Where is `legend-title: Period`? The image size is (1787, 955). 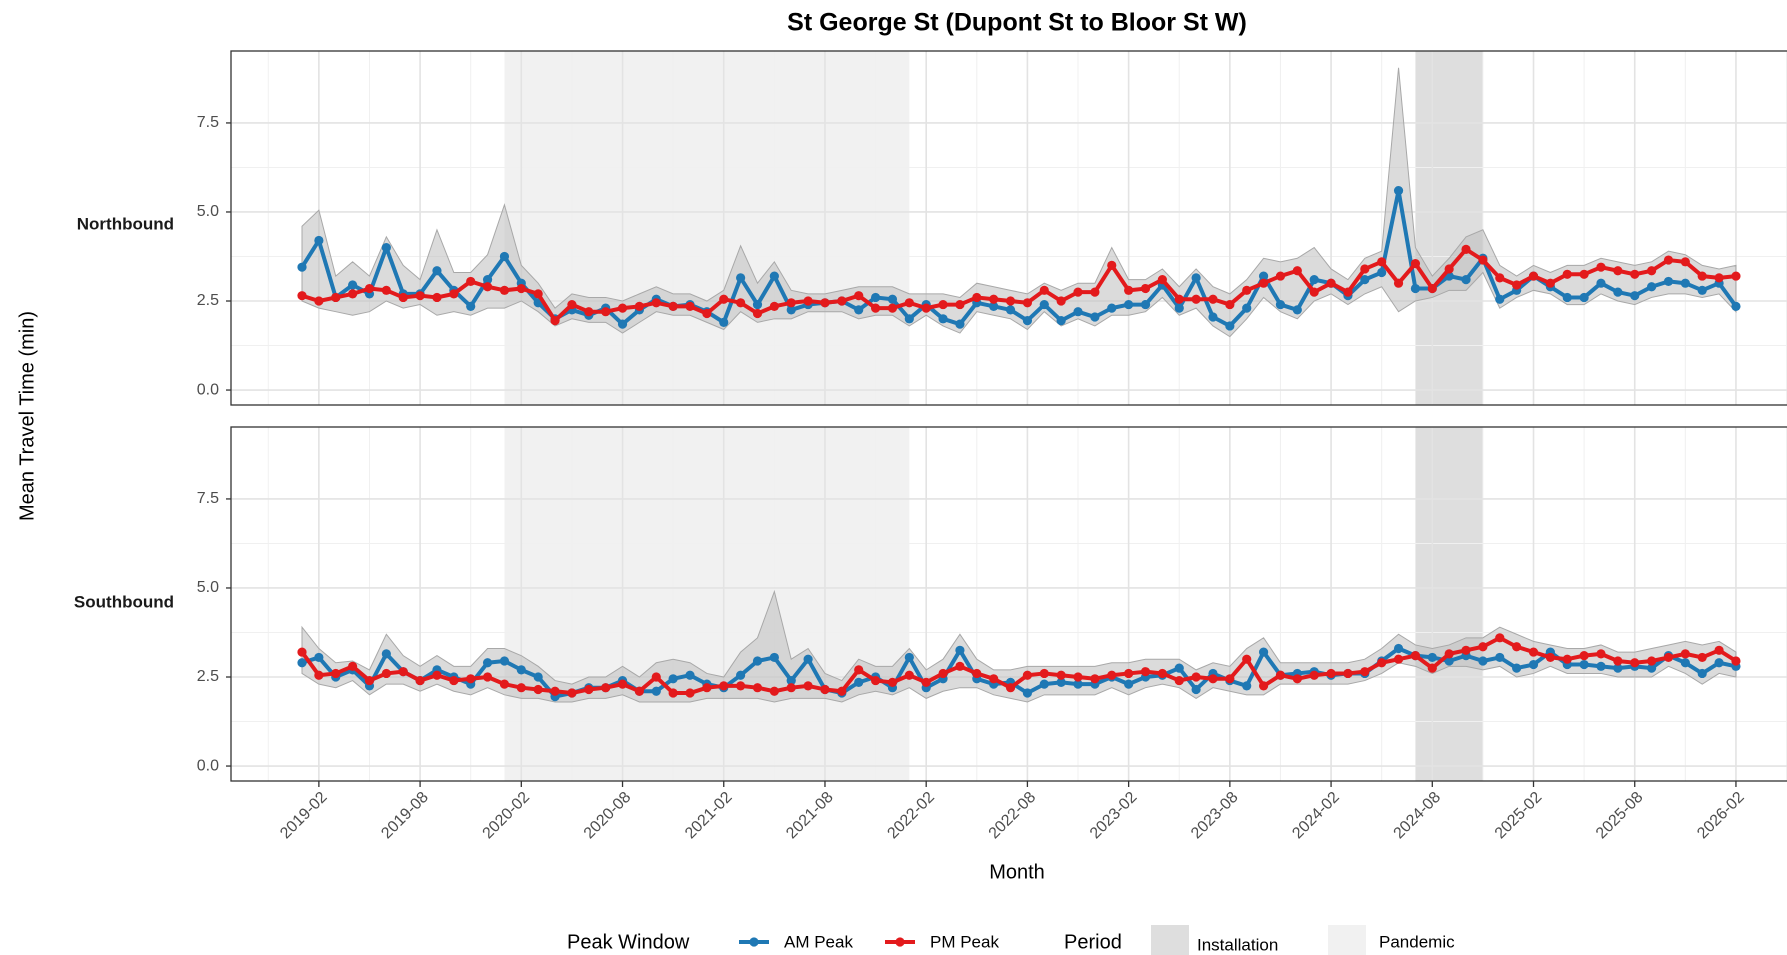
legend-title: Period is located at coordinates (1093, 942).